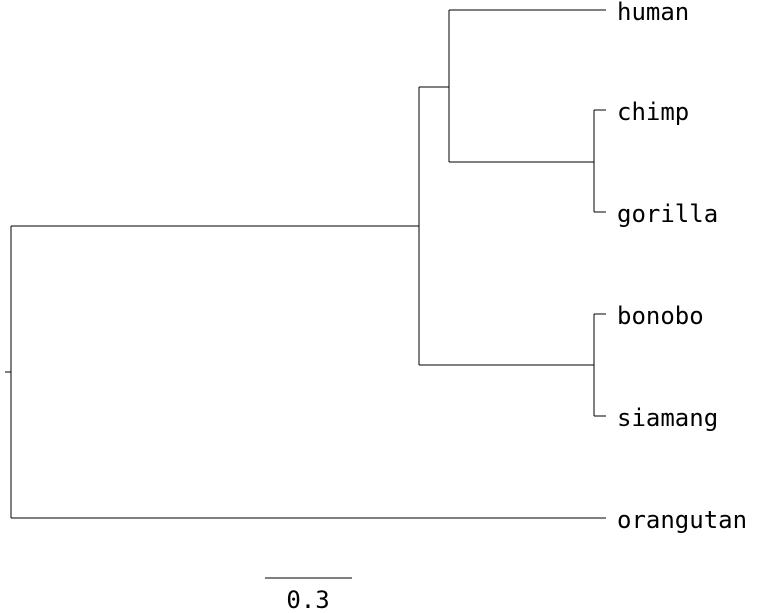 This screenshot has width=772, height=613. Describe the element at coordinates (682, 520) in the screenshot. I see `taxon-label-orangutan: orangutan` at that location.